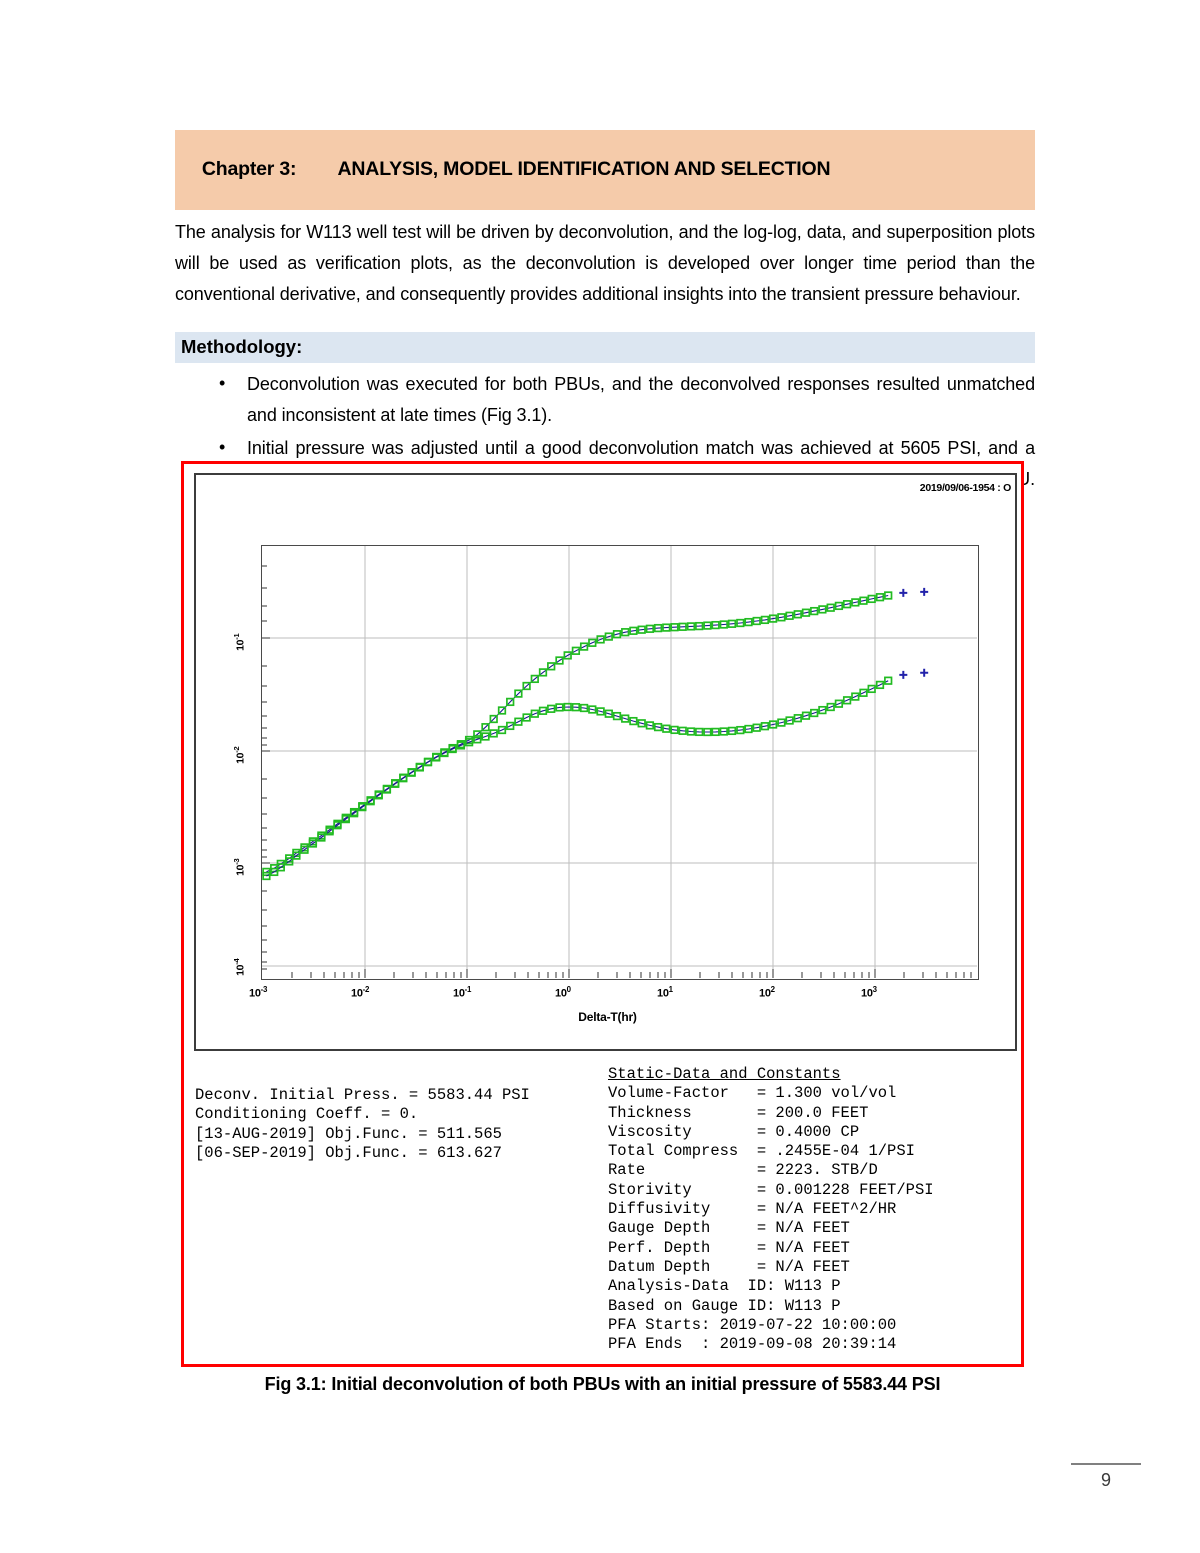 The width and height of the screenshot is (1200, 1553). What do you see at coordinates (724, 1074) in the screenshot?
I see `static-data-header: Static-Data and Constants` at bounding box center [724, 1074].